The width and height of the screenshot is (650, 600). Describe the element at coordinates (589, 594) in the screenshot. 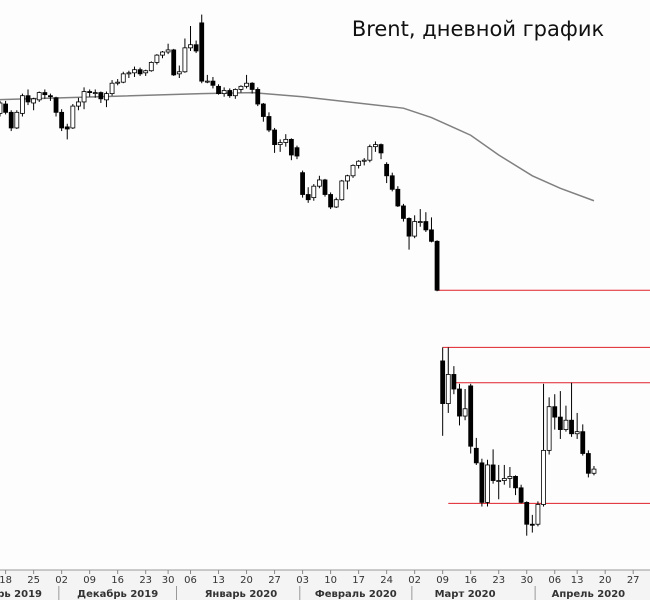

I see `month-label: Апрель 2020` at that location.